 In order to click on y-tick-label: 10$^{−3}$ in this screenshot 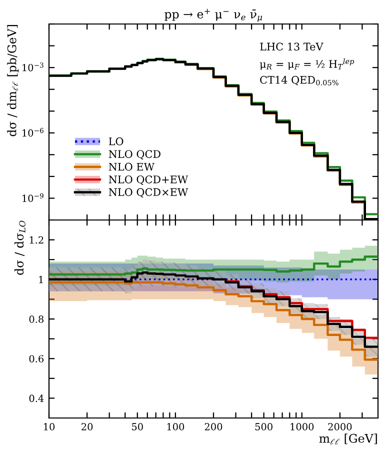, I will do `click(33, 67)`.